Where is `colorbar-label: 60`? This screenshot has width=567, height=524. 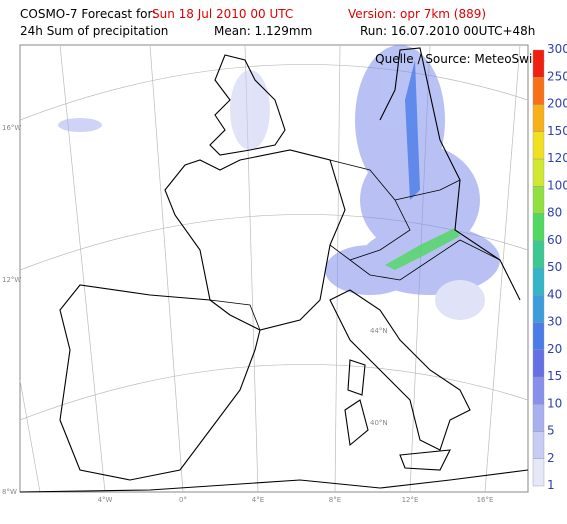
colorbar-label: 60 is located at coordinates (554, 240).